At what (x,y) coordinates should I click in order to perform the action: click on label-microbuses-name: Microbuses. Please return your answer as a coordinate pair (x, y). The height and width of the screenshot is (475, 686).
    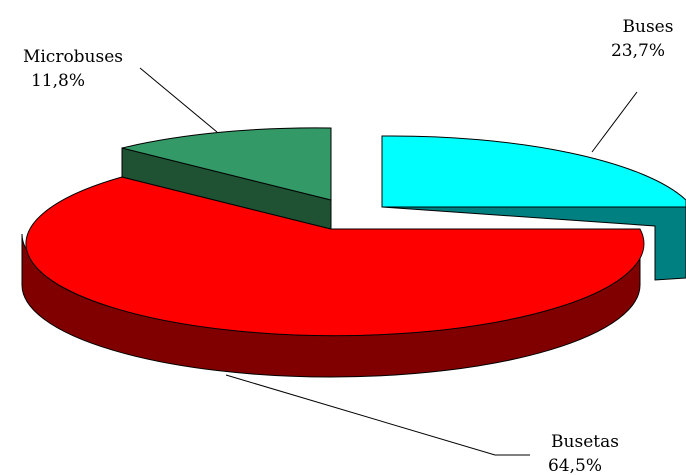
    Looking at the image, I should click on (73, 57).